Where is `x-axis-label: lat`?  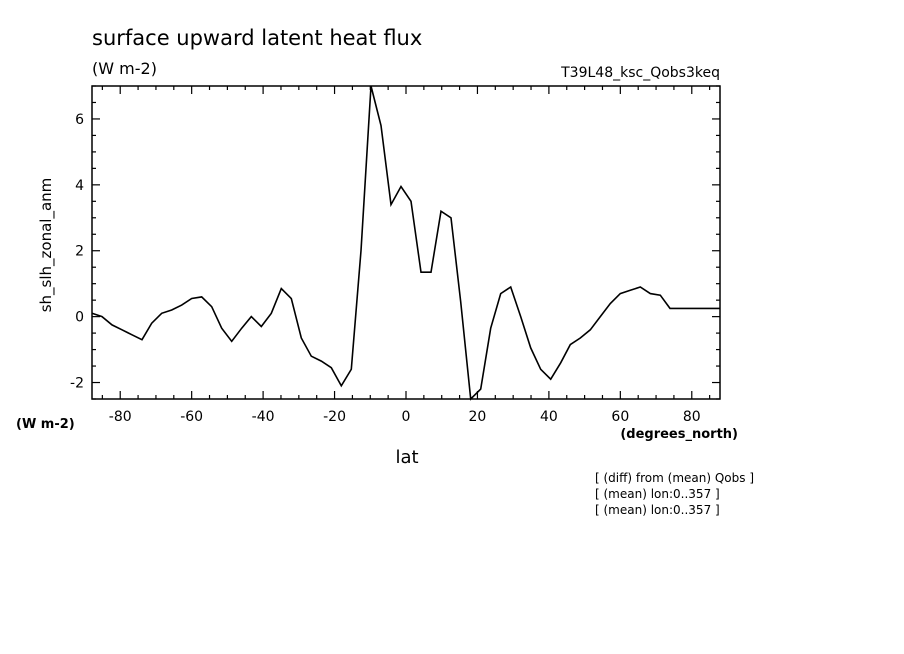 x-axis-label: lat is located at coordinates (406, 457).